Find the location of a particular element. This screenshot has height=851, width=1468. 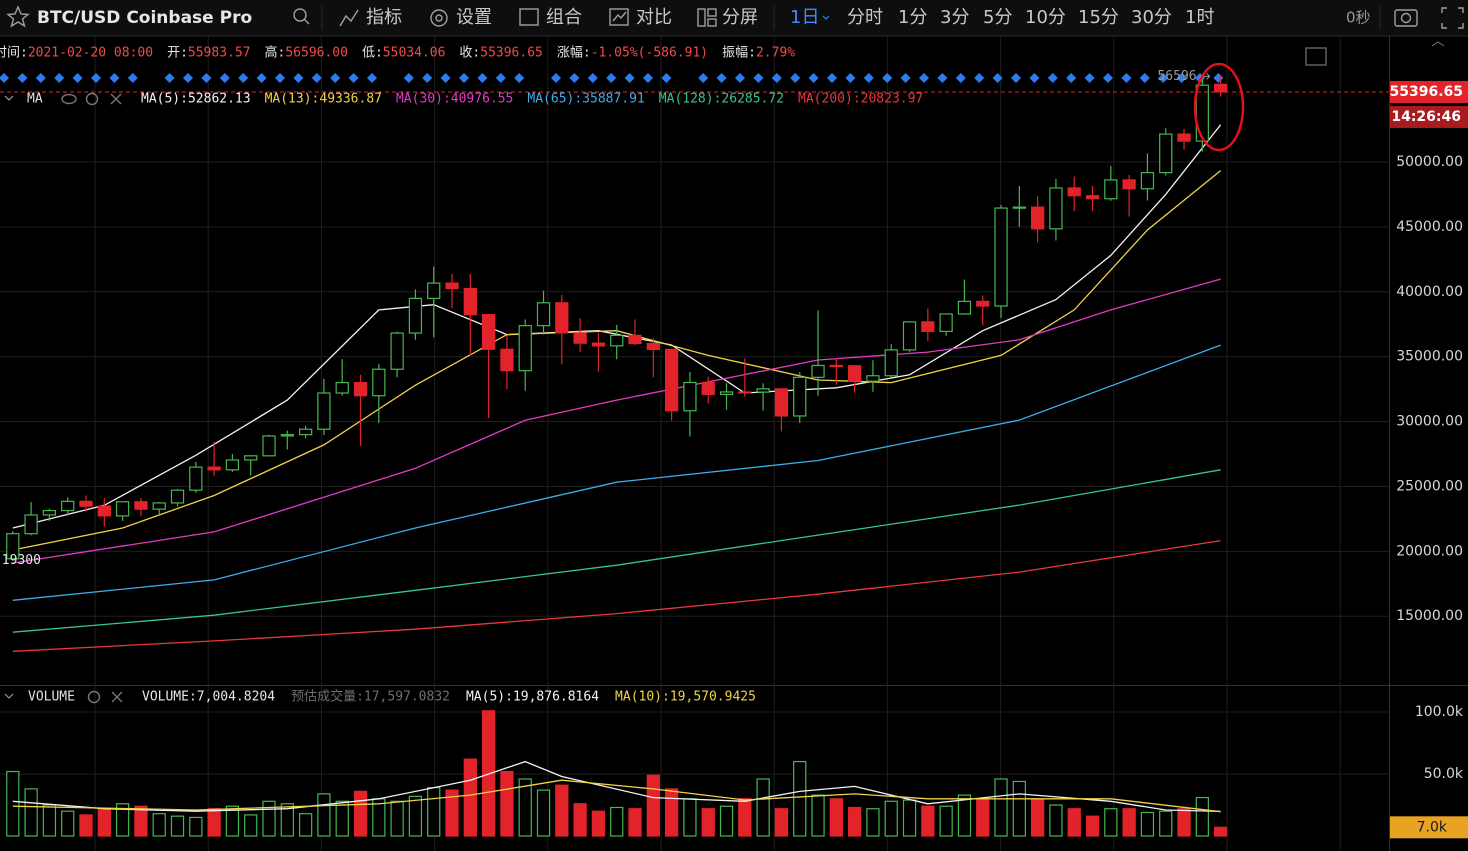

camera-icon is located at coordinates (1406, 18).